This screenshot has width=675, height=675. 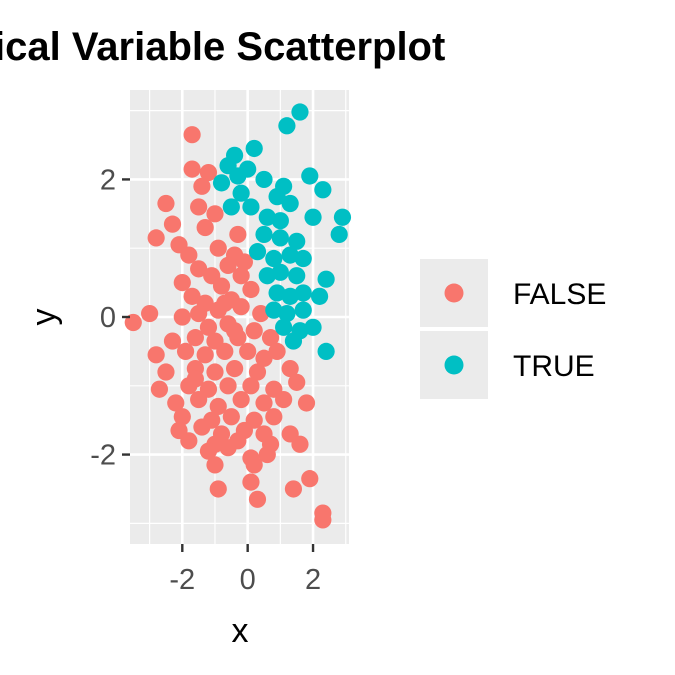 I want to click on y-tick-label: 0, so click(x=108, y=318).